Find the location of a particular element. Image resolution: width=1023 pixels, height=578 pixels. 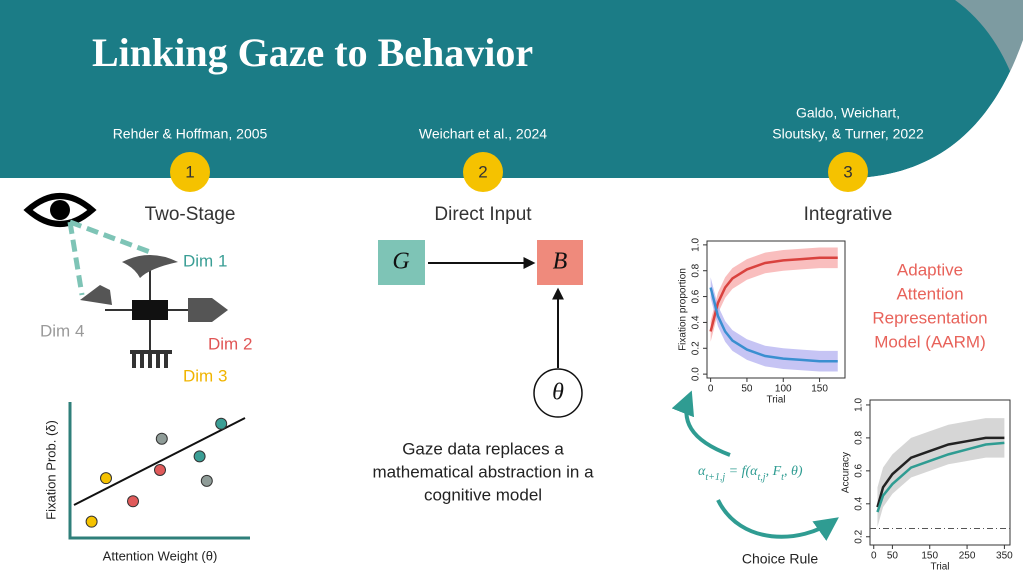

equation-subscript: t is located at coordinates (782, 477).